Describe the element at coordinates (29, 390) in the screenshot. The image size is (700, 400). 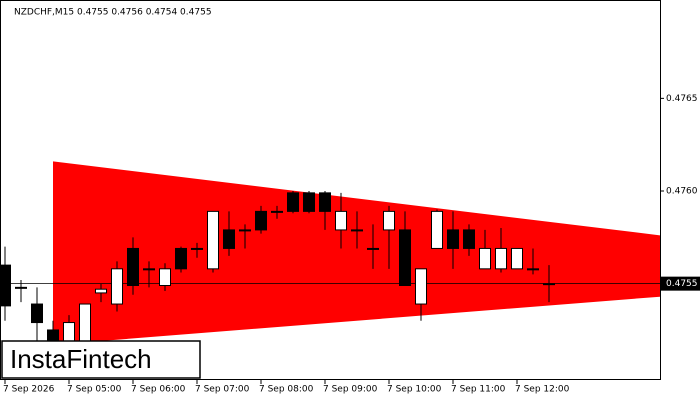
I see `x-tick-label: 7 Sep 2026` at that location.